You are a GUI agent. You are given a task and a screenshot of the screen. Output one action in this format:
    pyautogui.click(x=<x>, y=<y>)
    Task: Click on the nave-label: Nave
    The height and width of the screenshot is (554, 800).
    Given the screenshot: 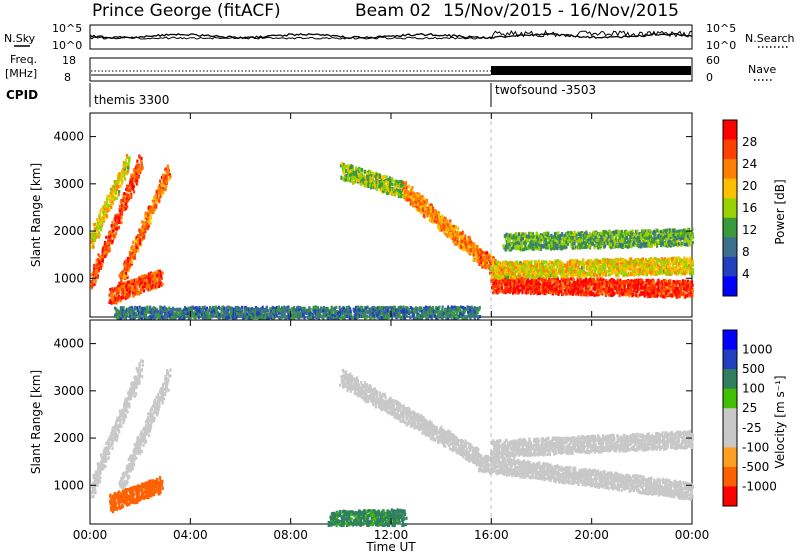 What is the action you would take?
    pyautogui.click(x=762, y=69)
    